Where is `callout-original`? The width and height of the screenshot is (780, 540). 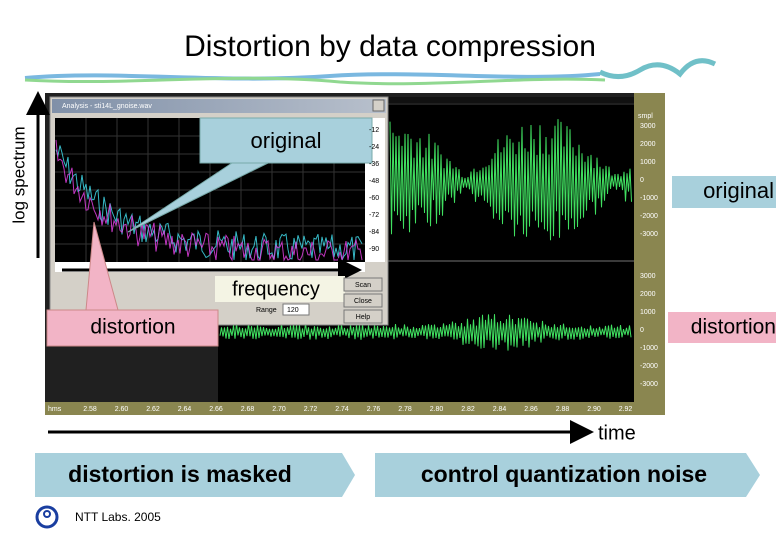
callout-original is located at coordinates (250, 175).